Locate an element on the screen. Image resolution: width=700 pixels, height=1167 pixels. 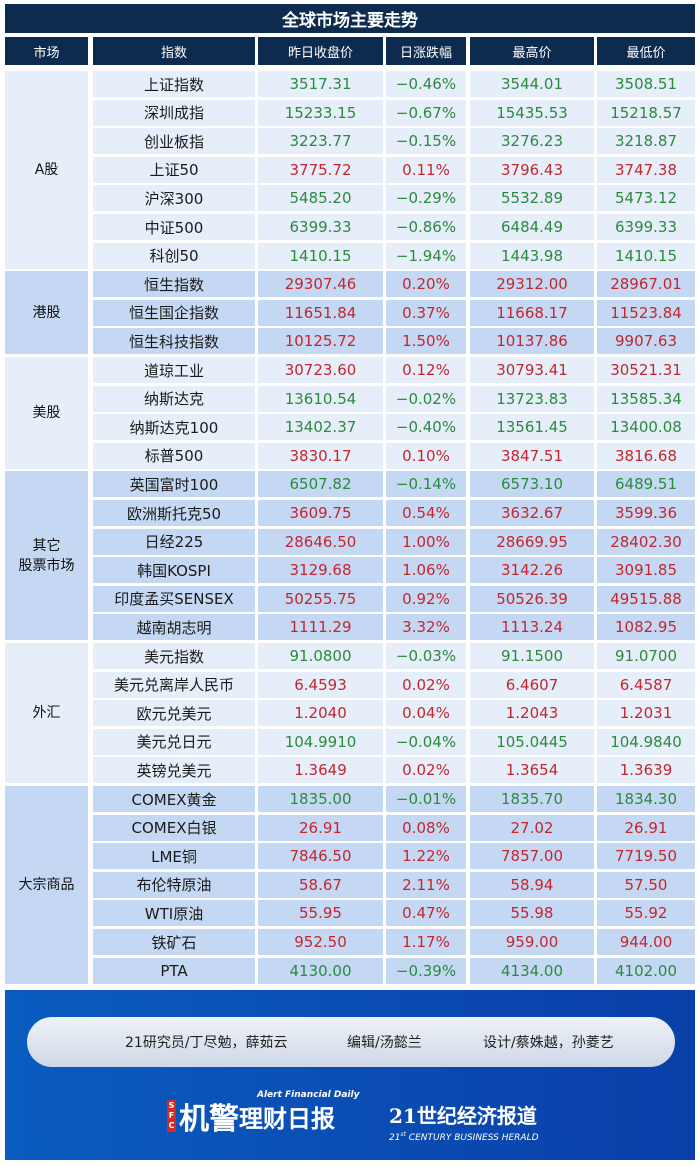
daily-change: 0.02% is located at coordinates (426, 684).